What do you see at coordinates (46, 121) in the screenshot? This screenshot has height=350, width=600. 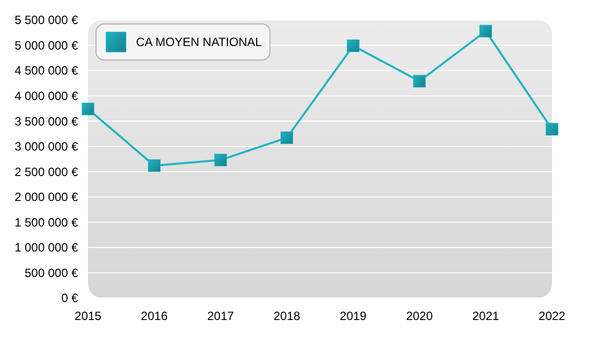 I see `y-tick-label: 3 500 000 €` at bounding box center [46, 121].